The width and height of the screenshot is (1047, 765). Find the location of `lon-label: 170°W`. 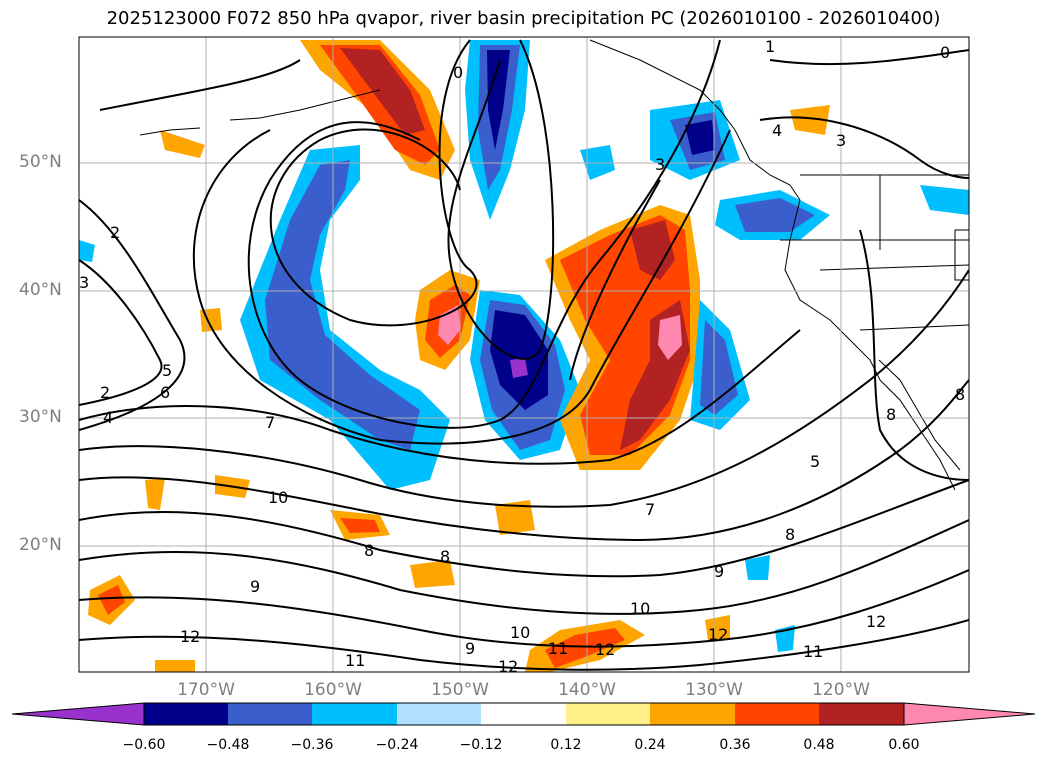

lon-label: 170°W is located at coordinates (206, 690).